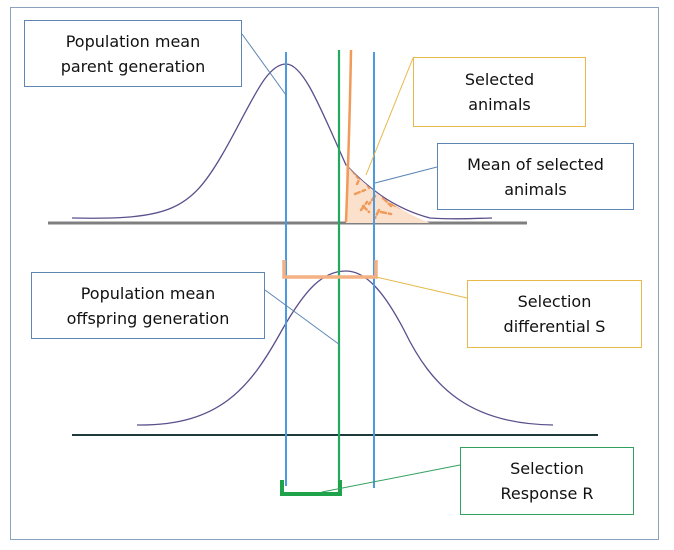 This screenshot has height=550, width=674. I want to click on selection-threshold-line, so click(348, 136).